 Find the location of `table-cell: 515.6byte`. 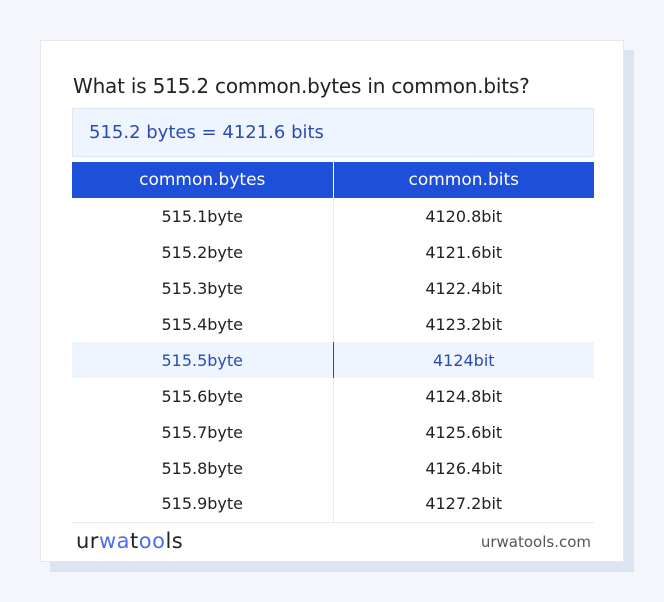

table-cell: 515.6byte is located at coordinates (203, 396).